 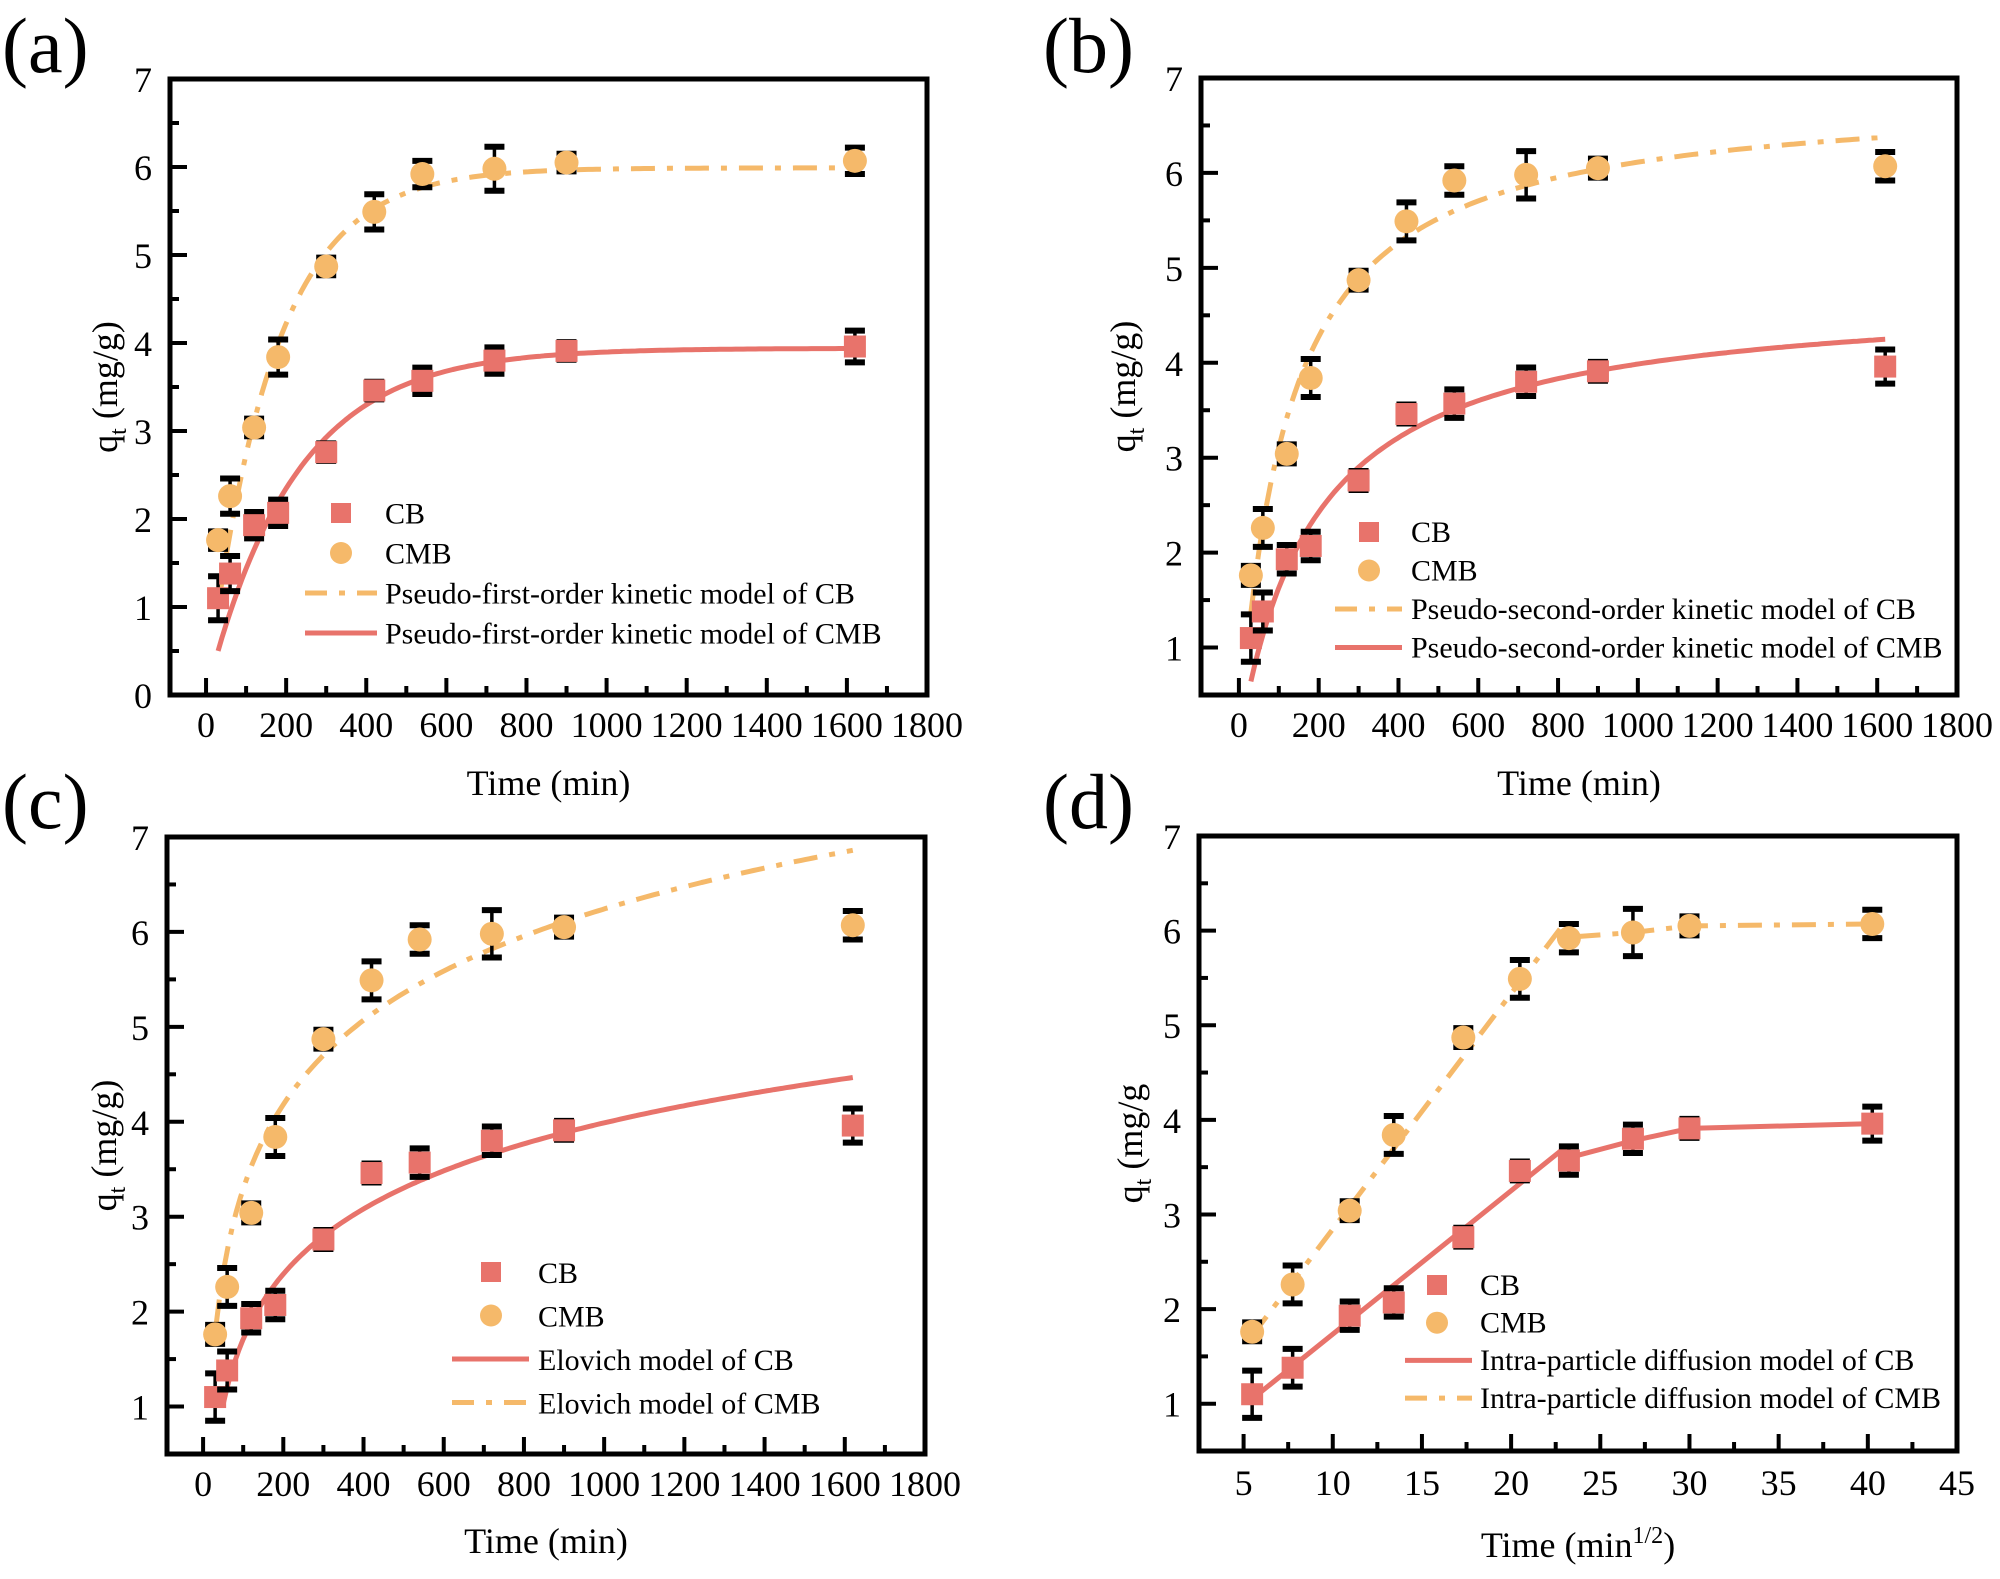 I want to click on y-axis-title: qt (mg/g, so click(x=1133, y=1144).